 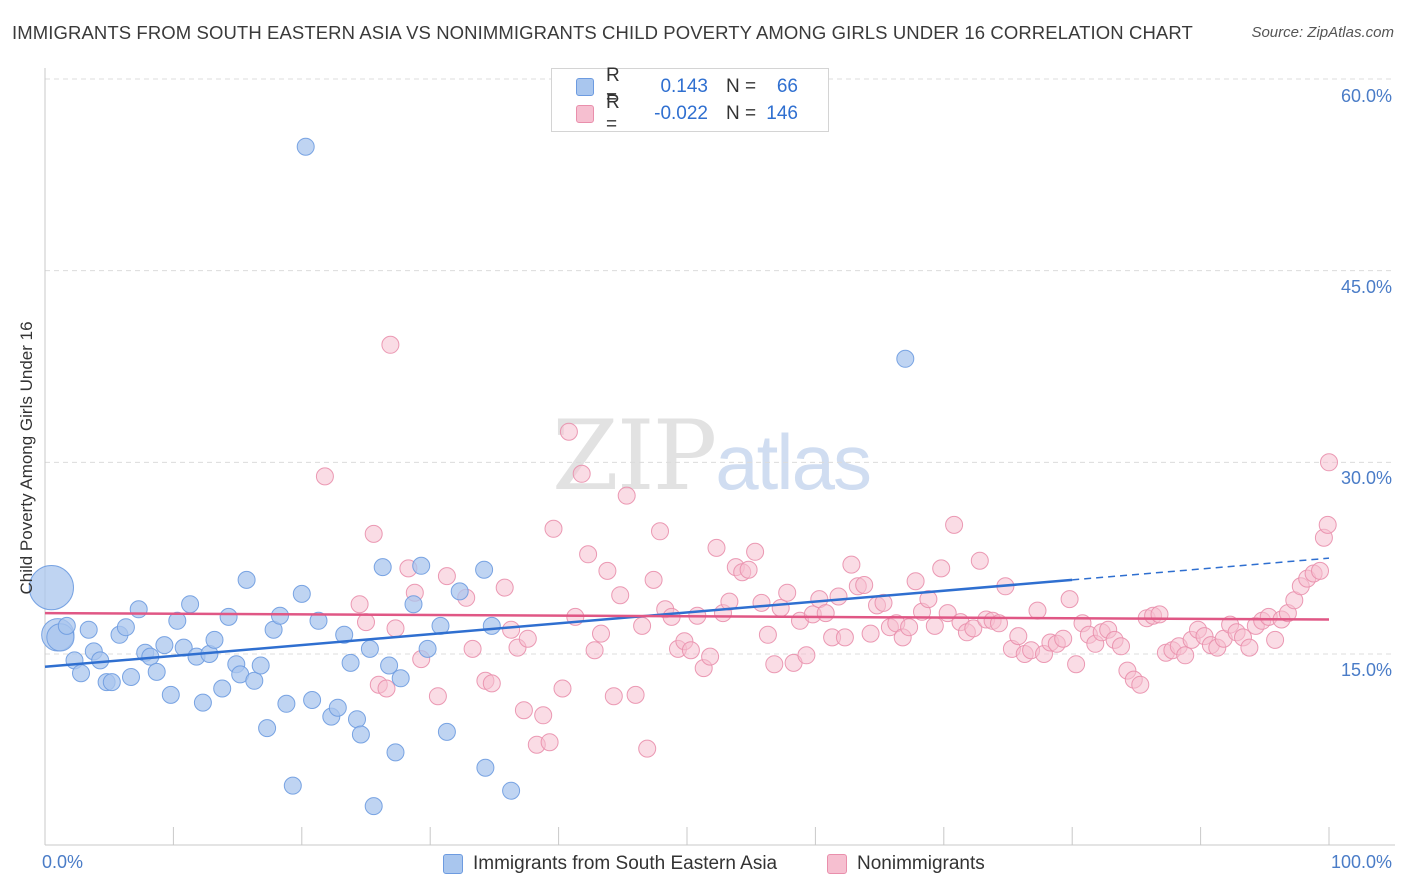 I want to click on correlation-legend: R = 0.143 N = 66 R = -0.022 N = 146, so click(x=690, y=100).